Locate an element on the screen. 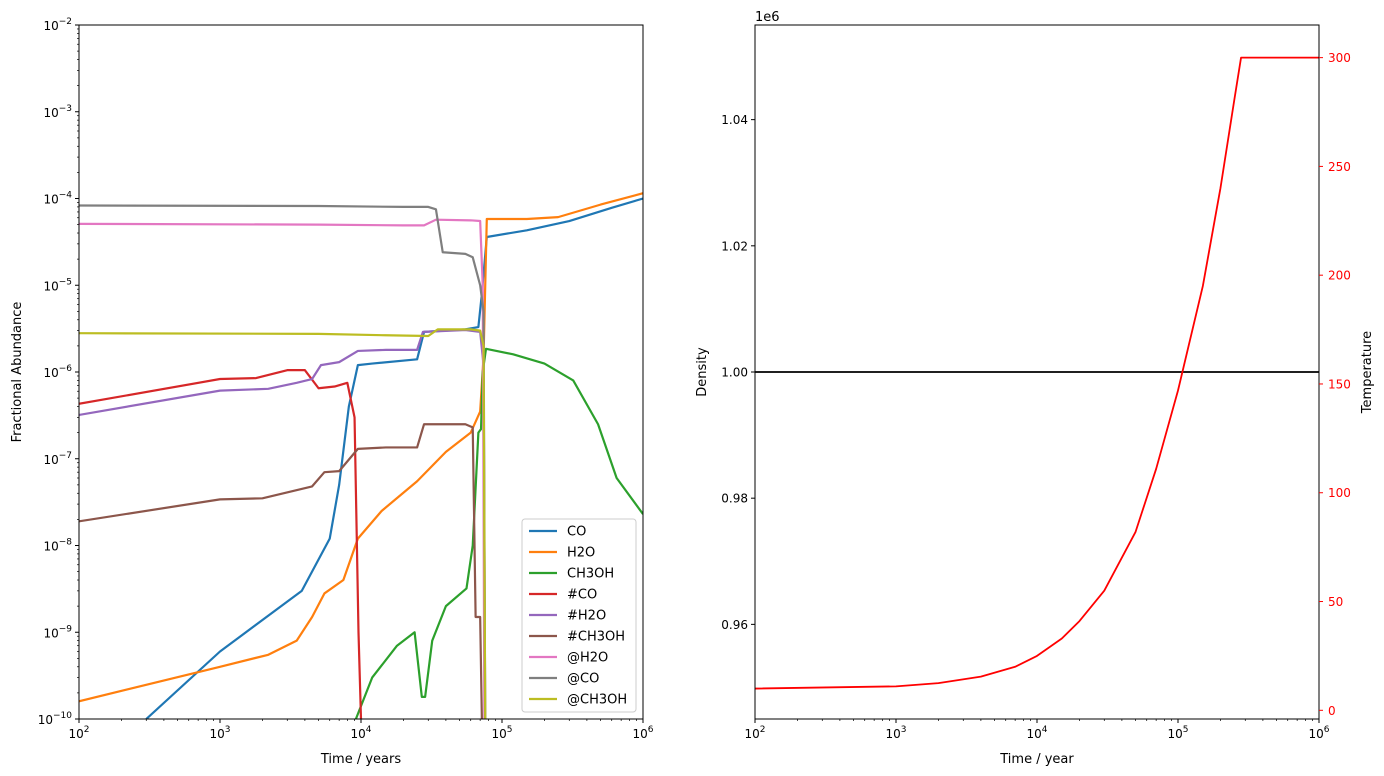  abundance-x-tick-label: 10³ is located at coordinates (219, 733).